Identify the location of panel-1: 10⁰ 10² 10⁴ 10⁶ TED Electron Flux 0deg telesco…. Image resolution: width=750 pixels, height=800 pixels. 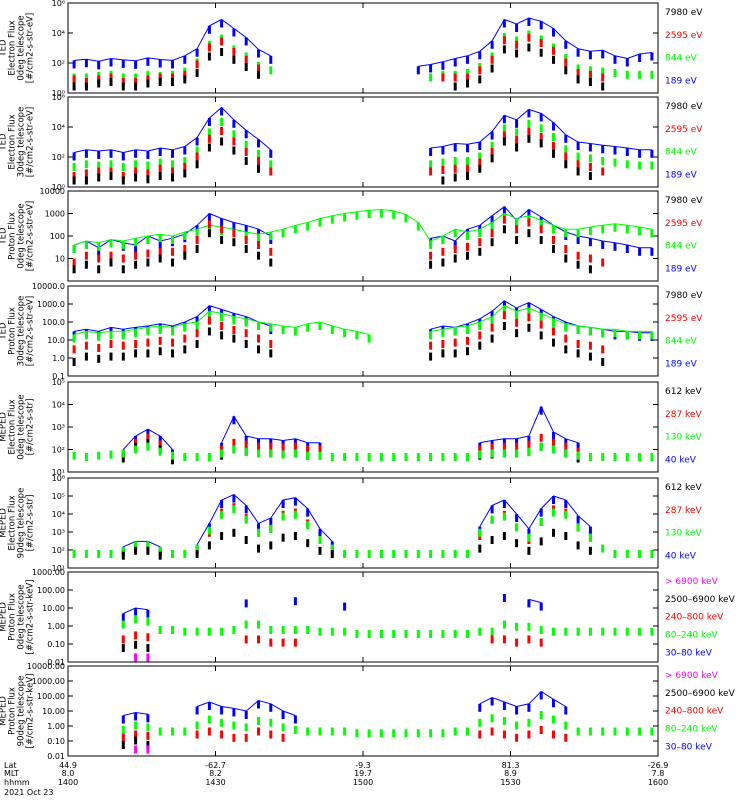
(351, 49).